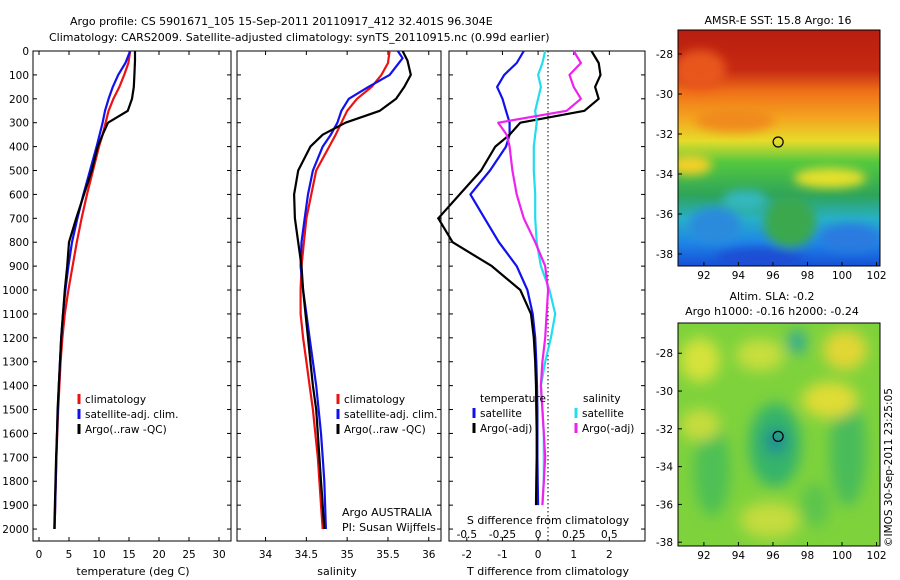 Image resolution: width=900 pixels, height=580 pixels. I want to click on x-tick-label: 20, so click(158, 555).